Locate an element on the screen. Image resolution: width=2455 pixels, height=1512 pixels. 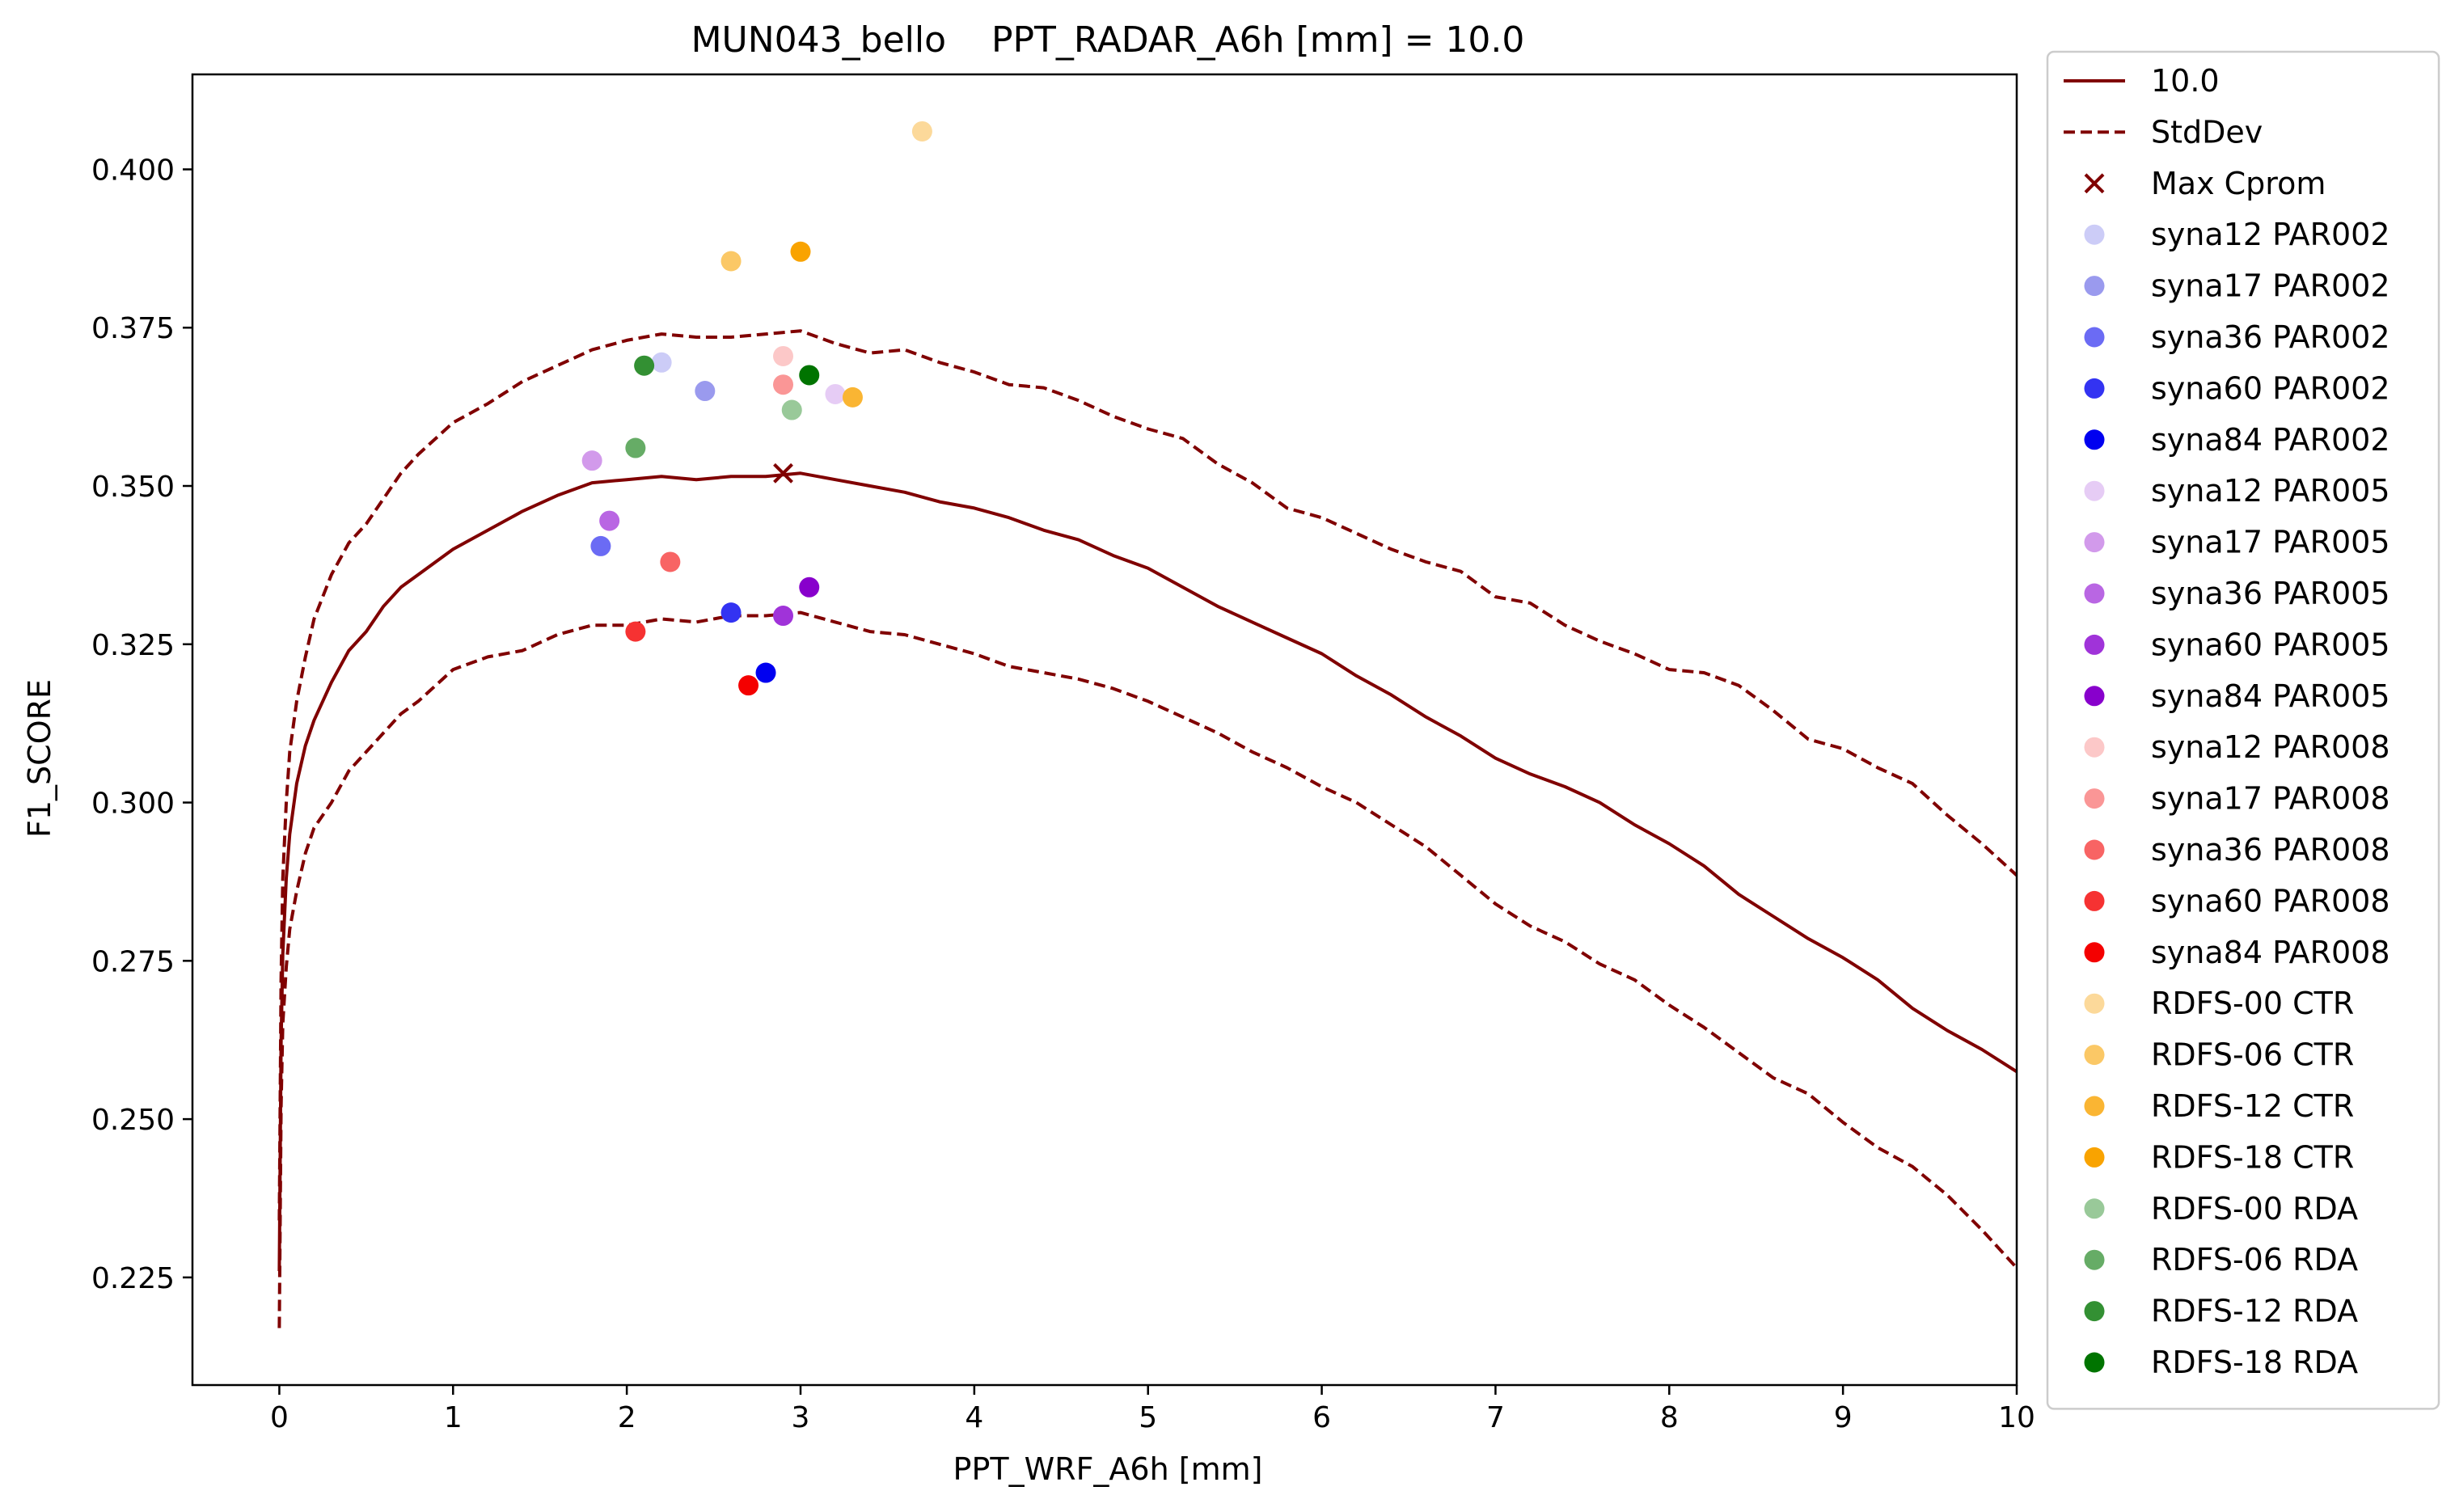
y-tick-label-4: 0.325 is located at coordinates (133, 645).